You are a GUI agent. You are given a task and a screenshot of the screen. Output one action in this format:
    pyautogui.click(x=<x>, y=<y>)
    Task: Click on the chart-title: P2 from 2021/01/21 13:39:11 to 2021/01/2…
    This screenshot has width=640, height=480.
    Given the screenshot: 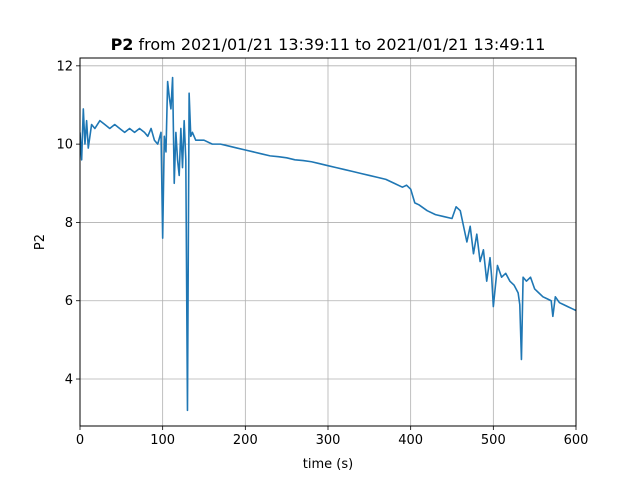 What is the action you would take?
    pyautogui.click(x=328, y=44)
    